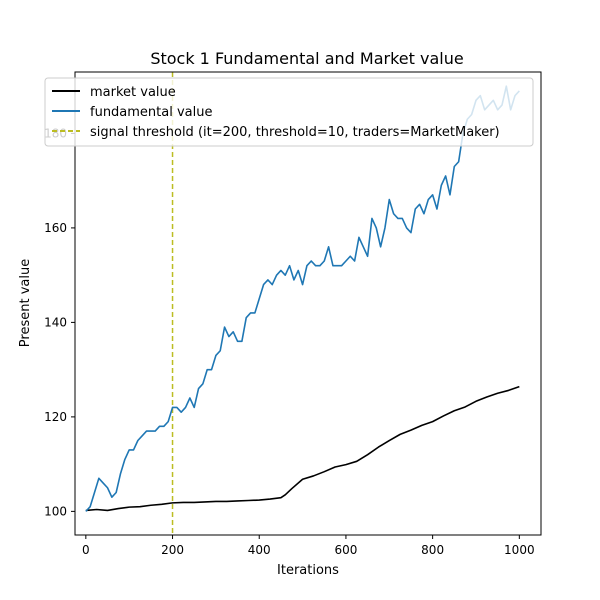 The image size is (600, 600). Describe the element at coordinates (25, 303) in the screenshot. I see `y-axis-label: Present value` at that location.